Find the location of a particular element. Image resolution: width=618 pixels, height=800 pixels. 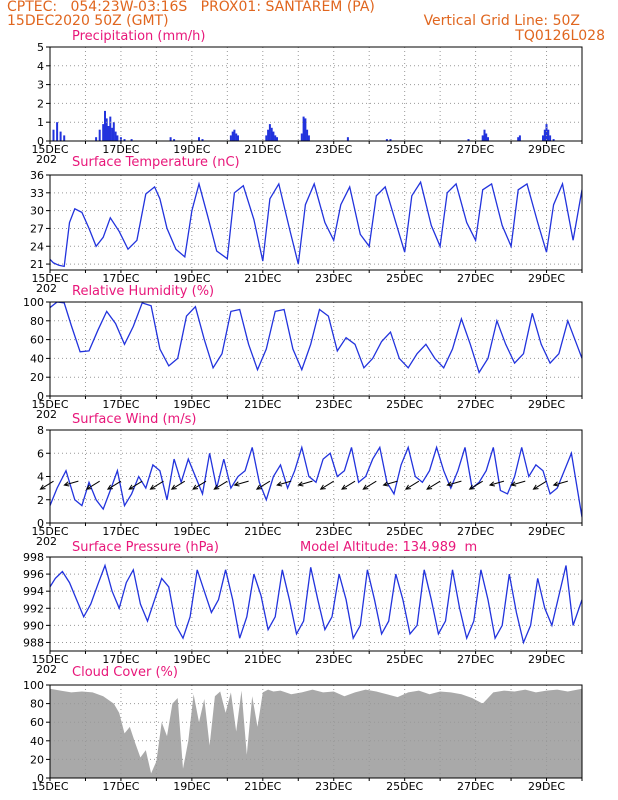

humidity-ytick-label: 40 is located at coordinates (37, 358).